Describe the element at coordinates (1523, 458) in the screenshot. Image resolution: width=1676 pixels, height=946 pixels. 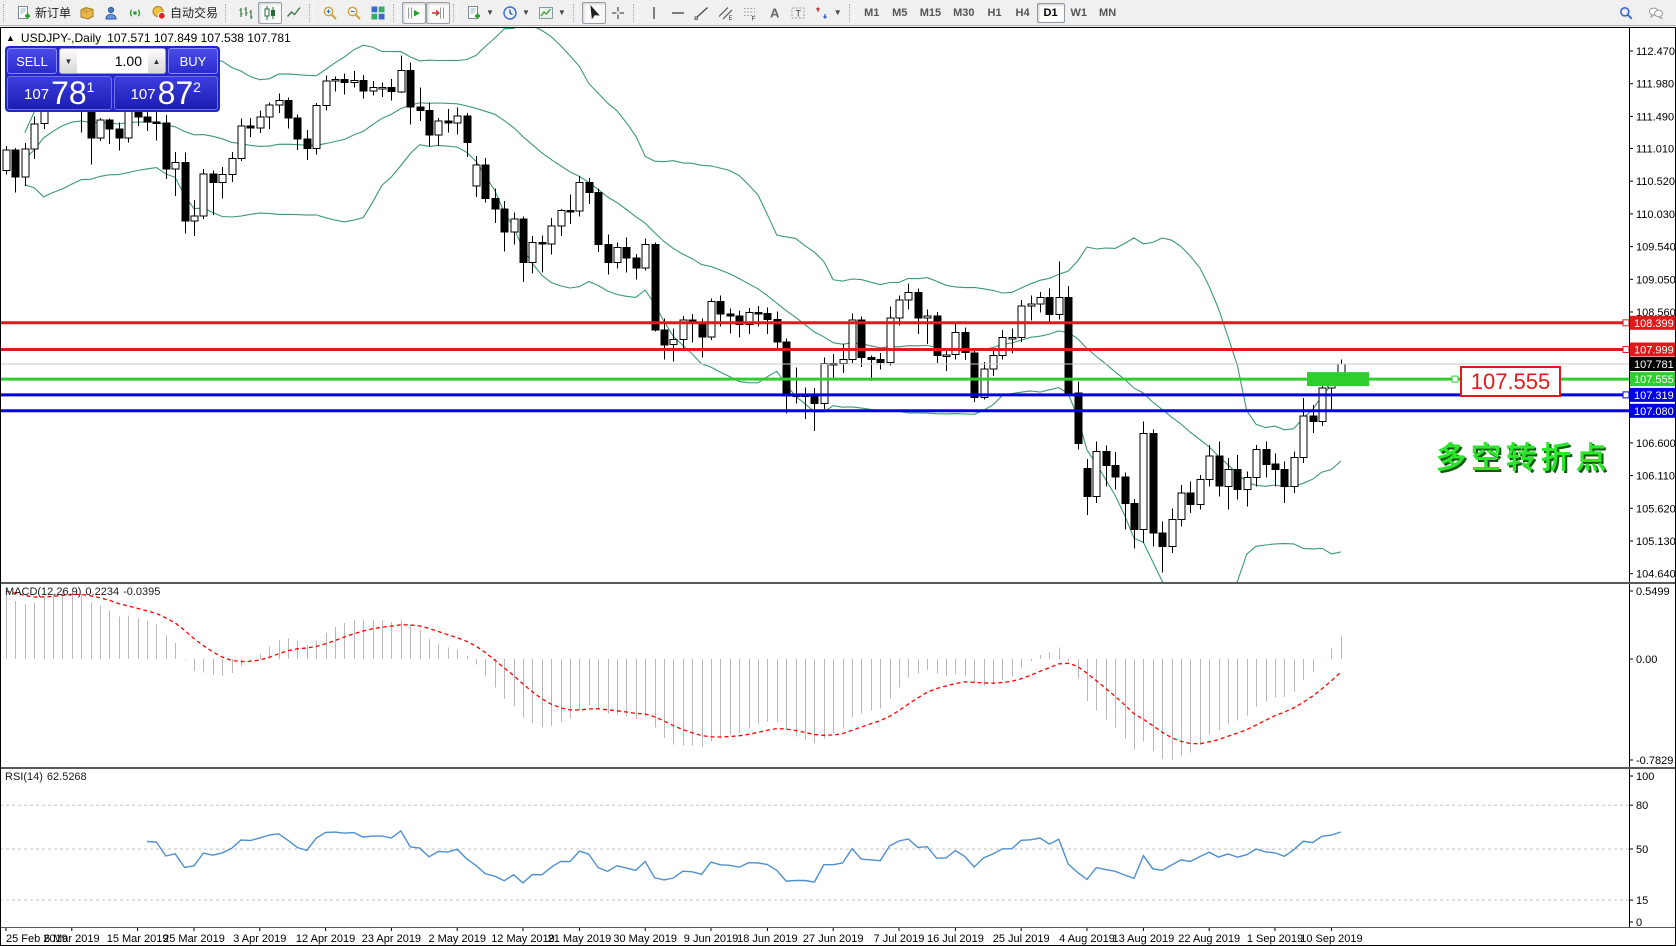
I see `turning-point-annotation: 多空转折点` at that location.